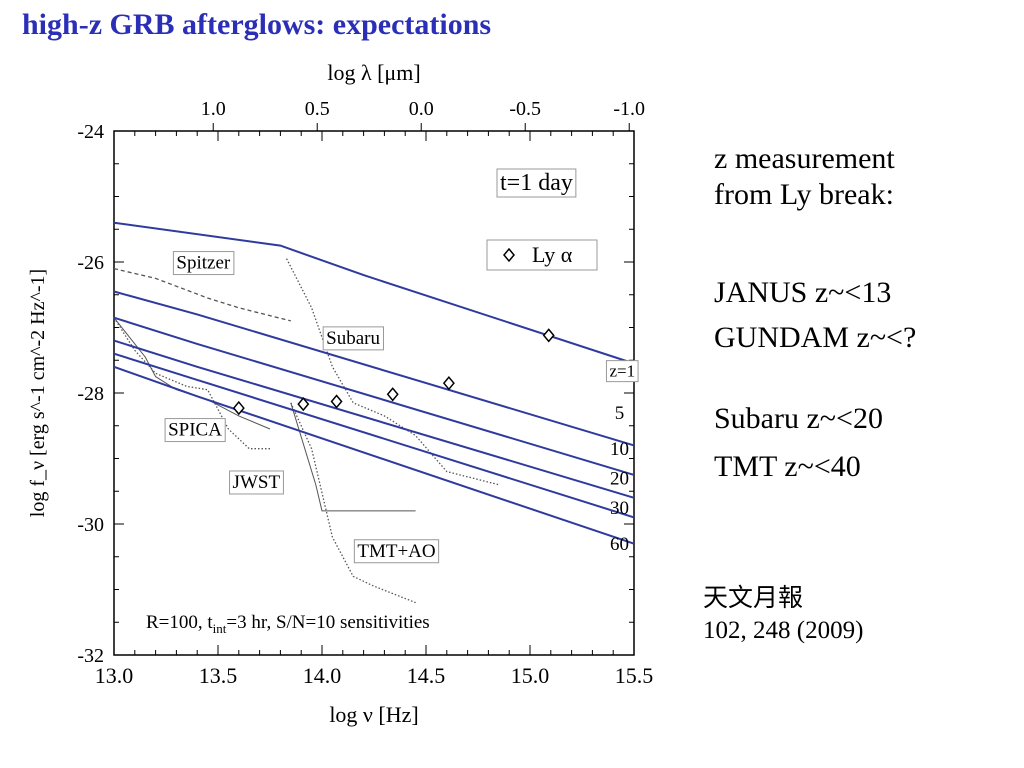 Image resolution: width=1024 pixels, height=768 pixels. What do you see at coordinates (798, 418) in the screenshot?
I see `note-subaru: Subaru z~<20` at bounding box center [798, 418].